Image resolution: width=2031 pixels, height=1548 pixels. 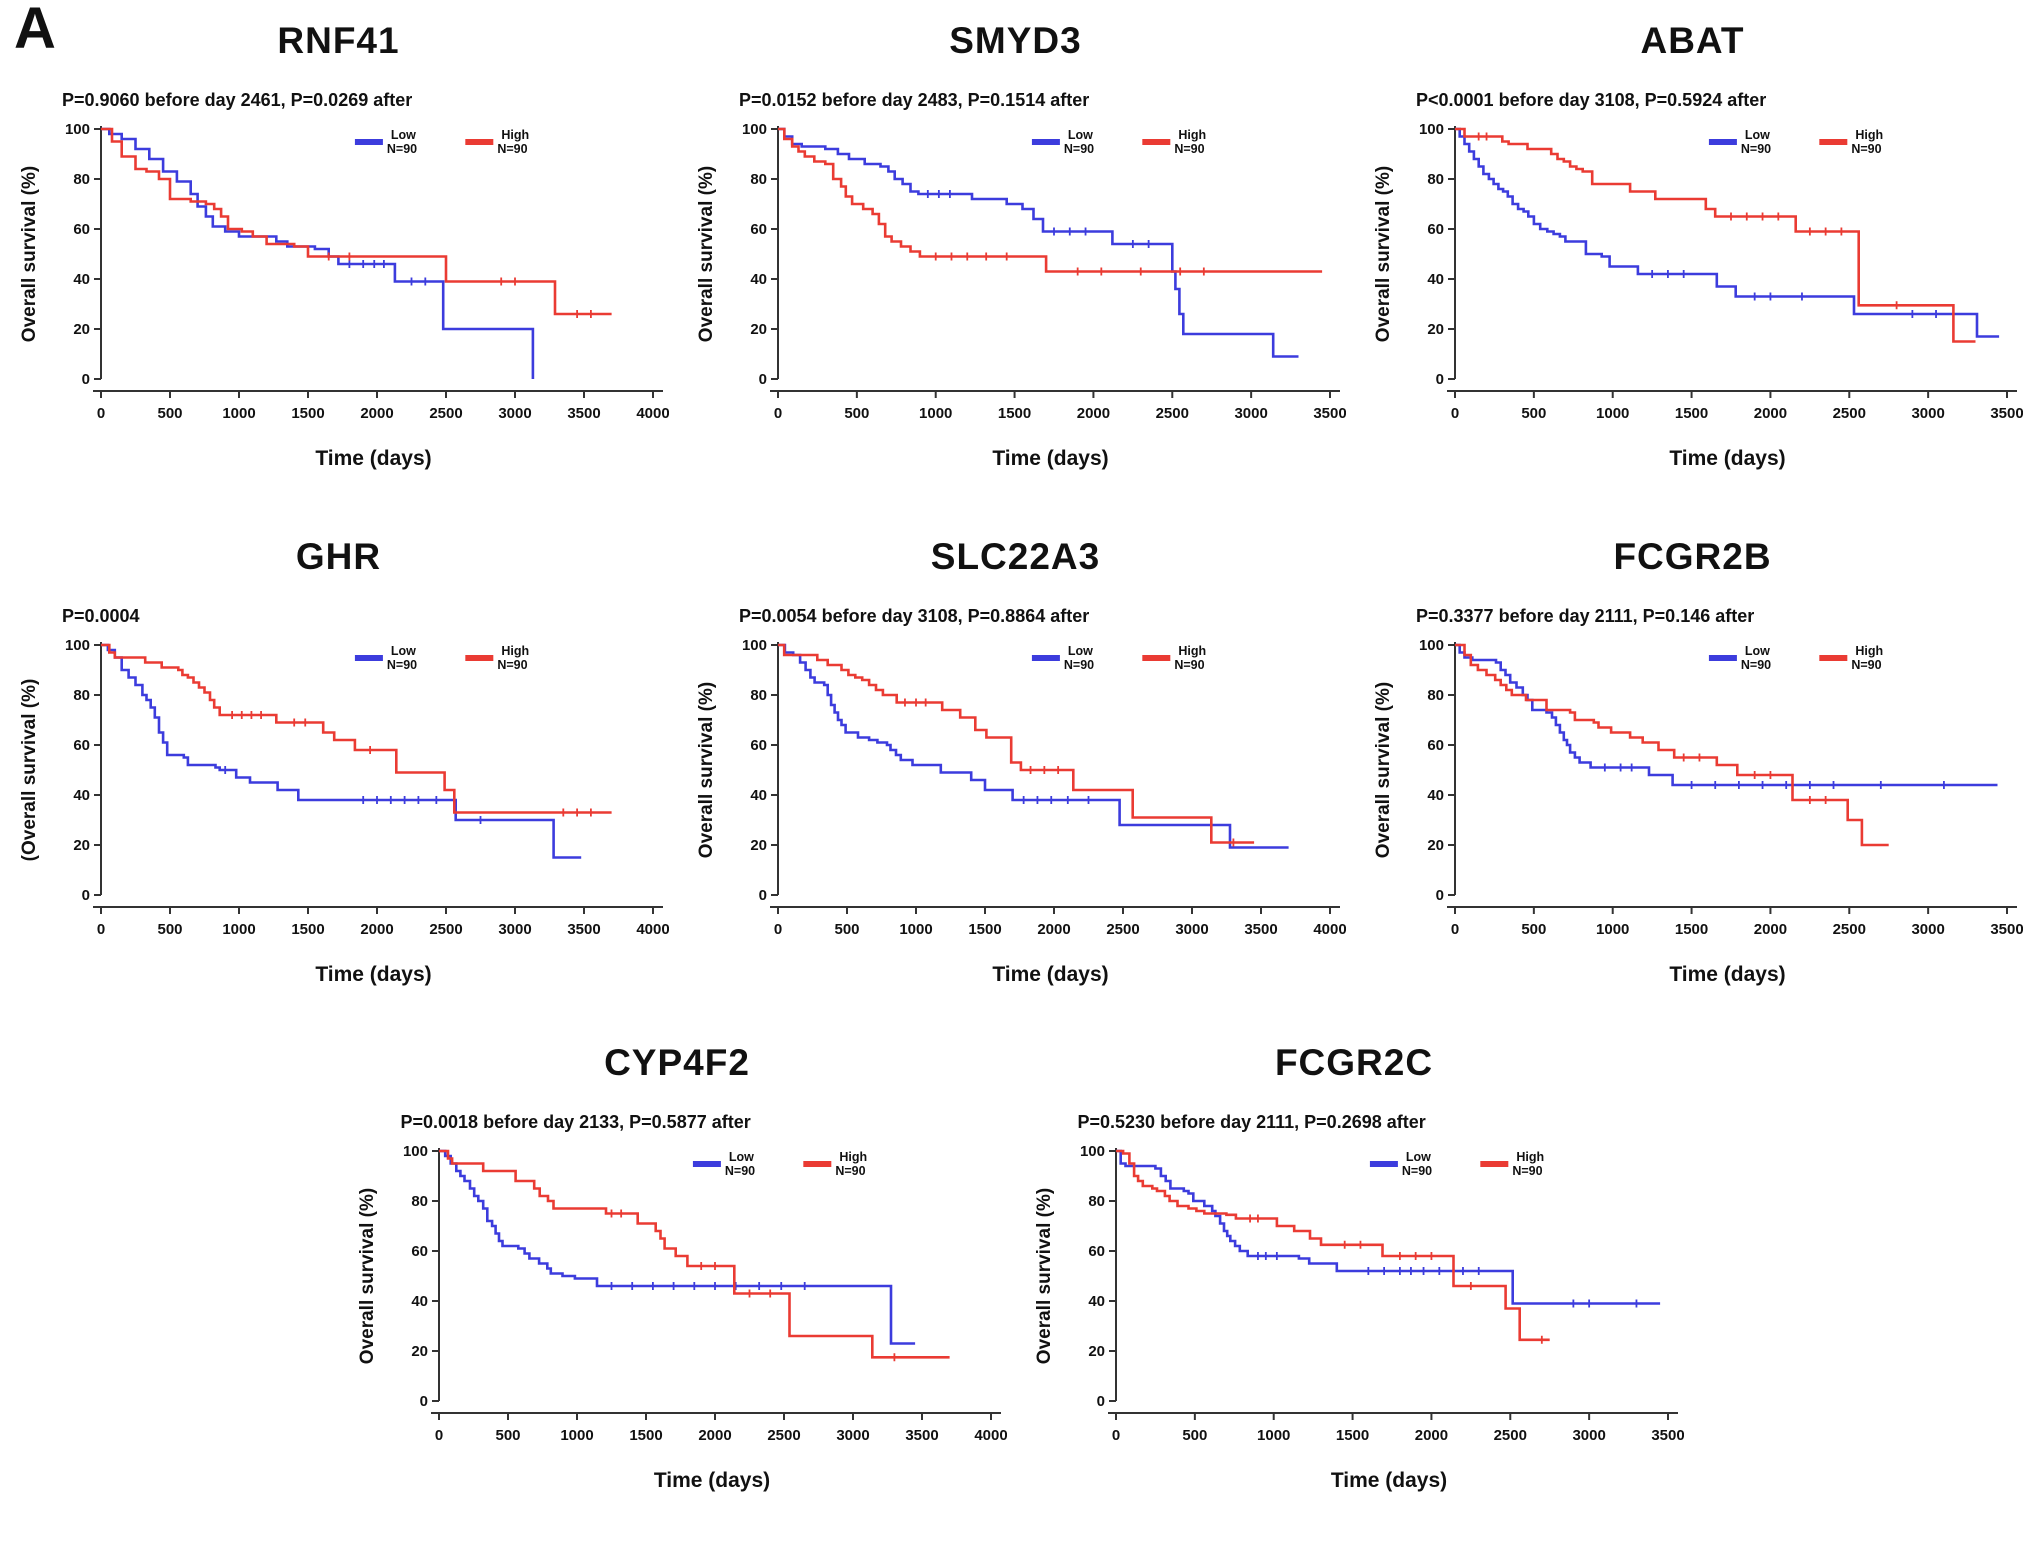 What do you see at coordinates (1015, 556) in the screenshot?
I see `panel-title: SLC22A3` at bounding box center [1015, 556].